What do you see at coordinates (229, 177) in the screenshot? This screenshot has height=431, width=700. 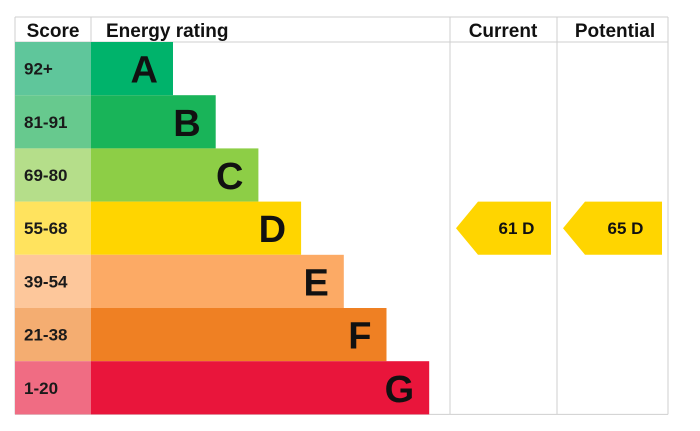 I see `rating-letter-c: C` at bounding box center [229, 177].